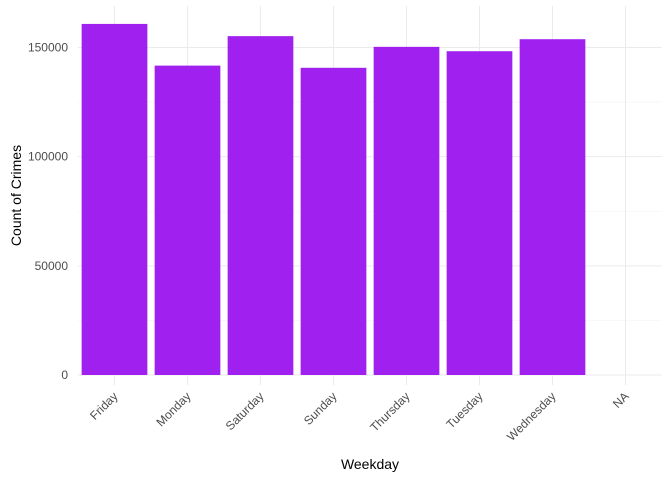  What do you see at coordinates (479, 213) in the screenshot?
I see `bar-tuesday` at bounding box center [479, 213].